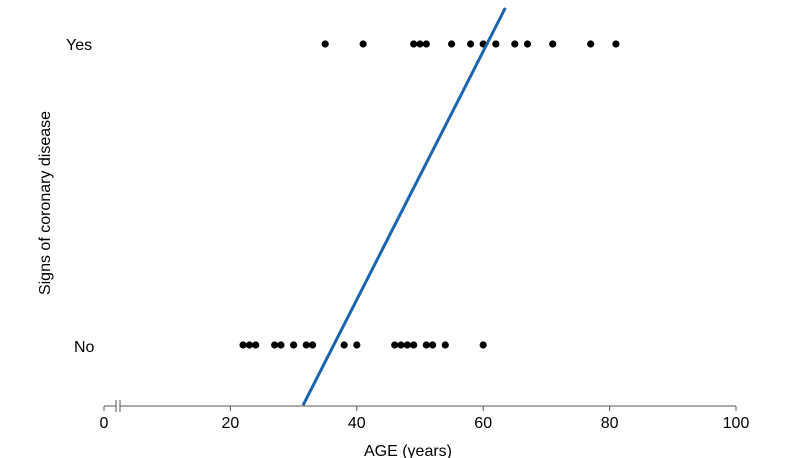 The image size is (790, 458). What do you see at coordinates (610, 423) in the screenshot?
I see `x-tick-label: 80` at bounding box center [610, 423].